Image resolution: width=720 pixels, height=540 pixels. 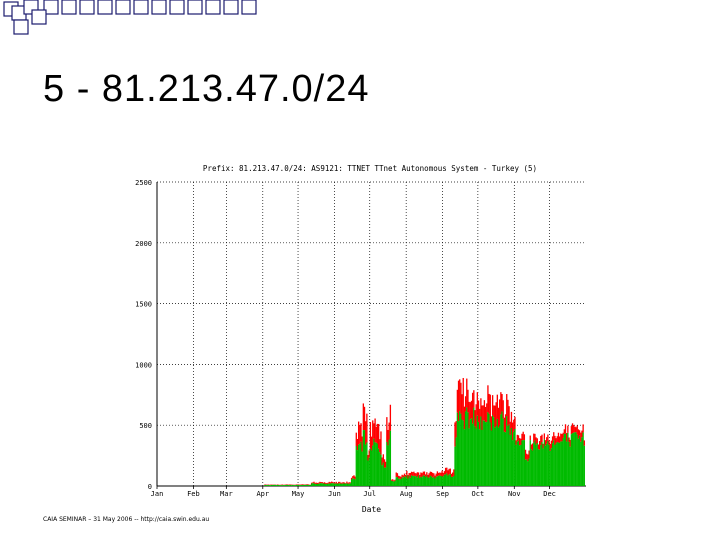 What do you see at coordinates (514, 494) in the screenshot?
I see `x-tick-label: Nov` at bounding box center [514, 494].